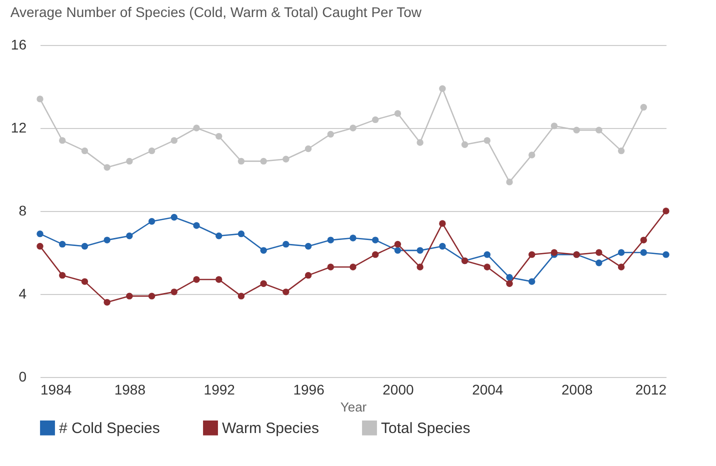 This screenshot has width=716, height=466. What do you see at coordinates (18, 128) in the screenshot?
I see `y-tick-label: 12` at bounding box center [18, 128].